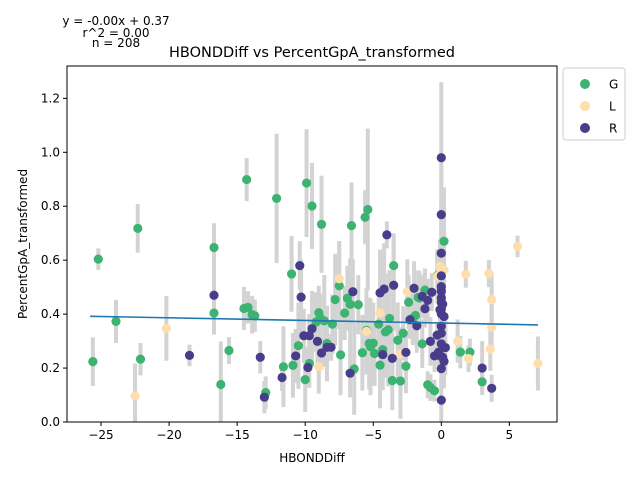 The image size is (640, 480). Describe the element at coordinates (314, 320) in the screenshot. I see `fit-line` at that location.